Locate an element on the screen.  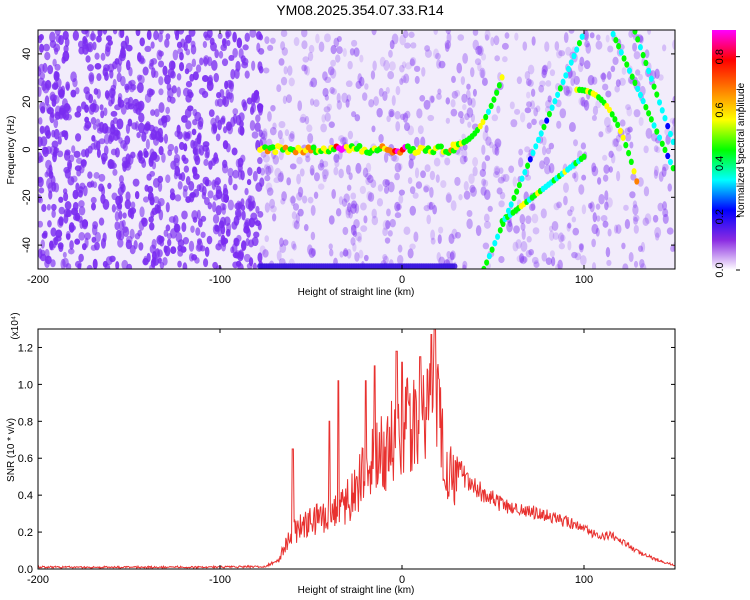
spectrogram-lower-band-mark is located at coordinates (454, 266).